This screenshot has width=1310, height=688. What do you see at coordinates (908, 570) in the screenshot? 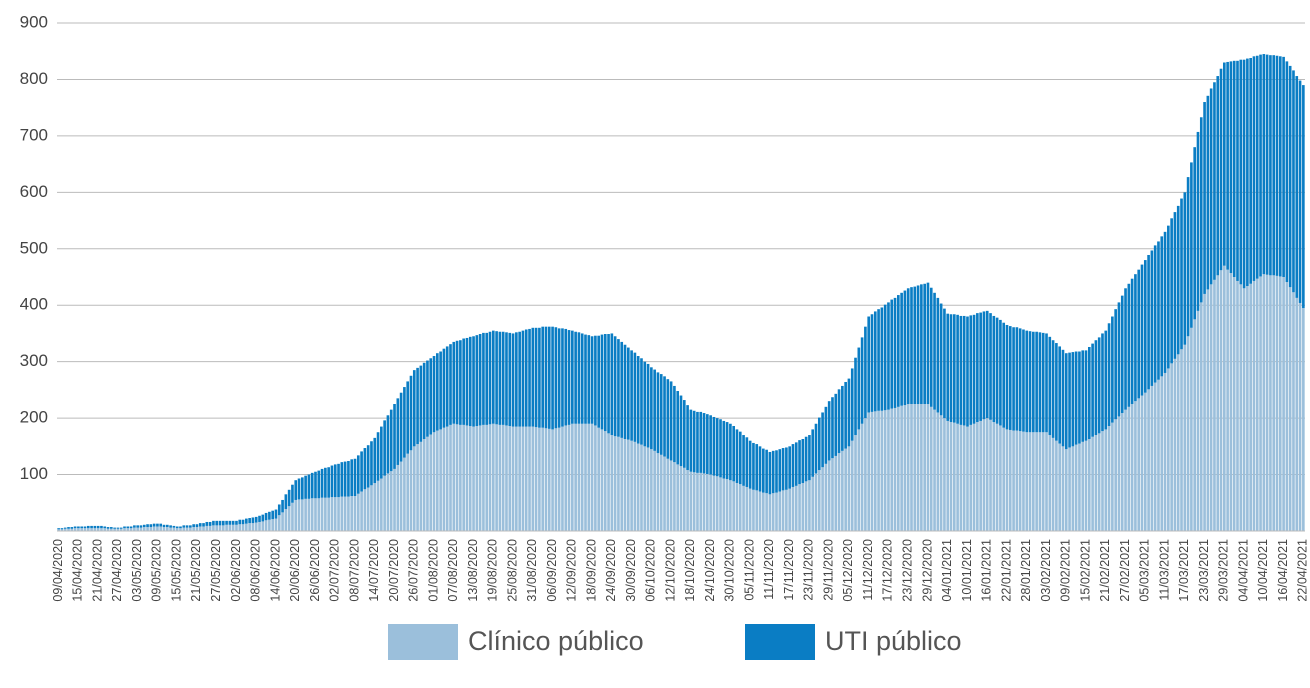
I see `x-tick-label: 23/12/2020` at bounding box center [908, 570].